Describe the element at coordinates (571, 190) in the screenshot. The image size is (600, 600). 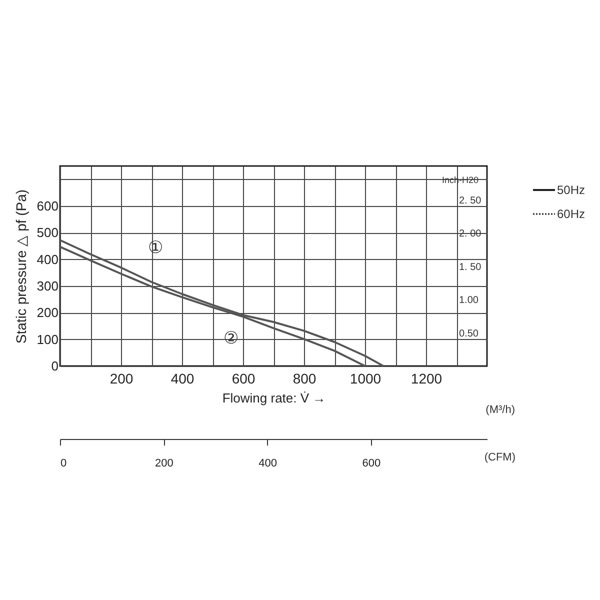
I see `text: 50Hz` at that location.